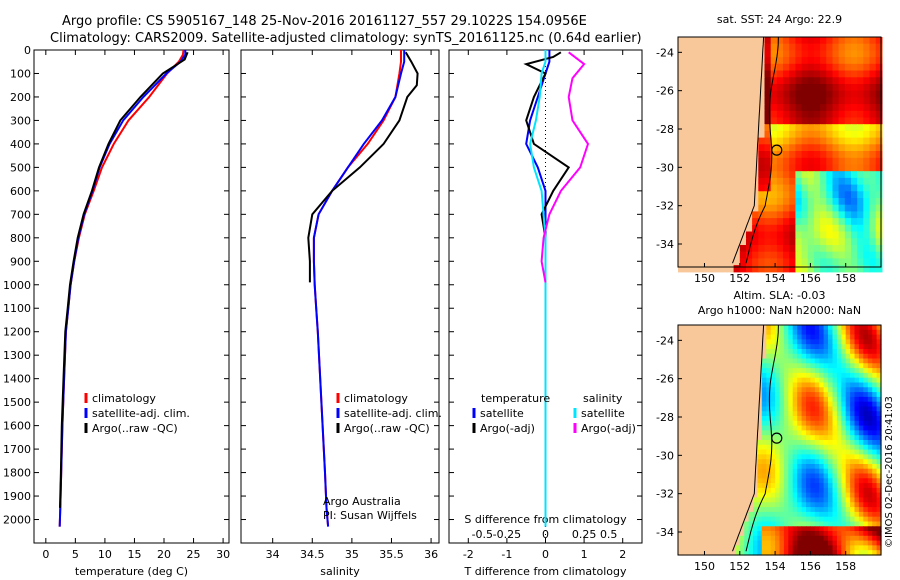  I want to click on map-x-tick-label: 152, so click(739, 278).